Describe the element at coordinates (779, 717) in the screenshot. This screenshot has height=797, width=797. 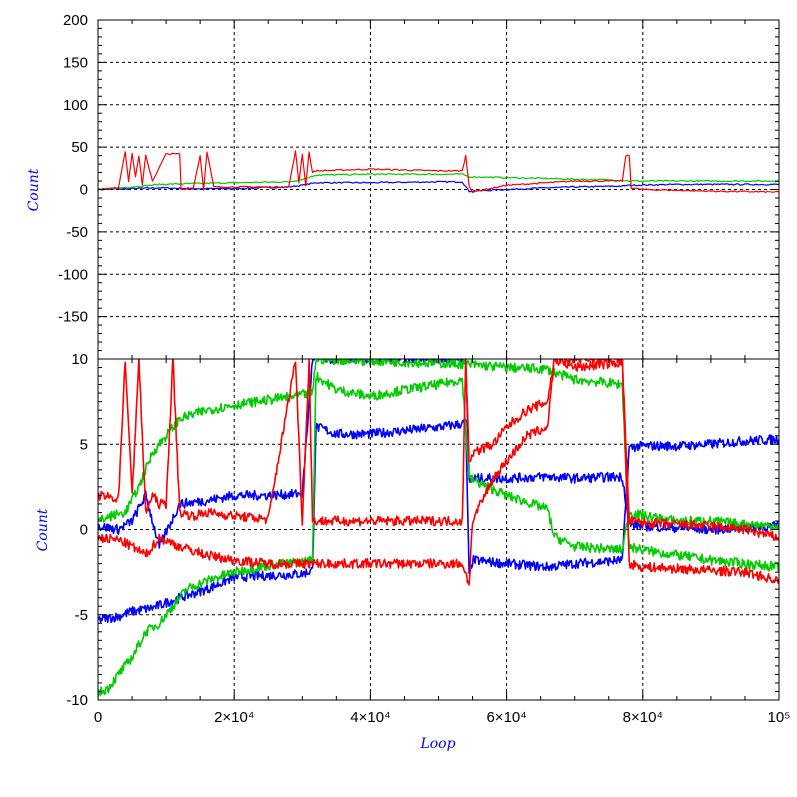
I see `x-tick-label: 10⁵` at that location.